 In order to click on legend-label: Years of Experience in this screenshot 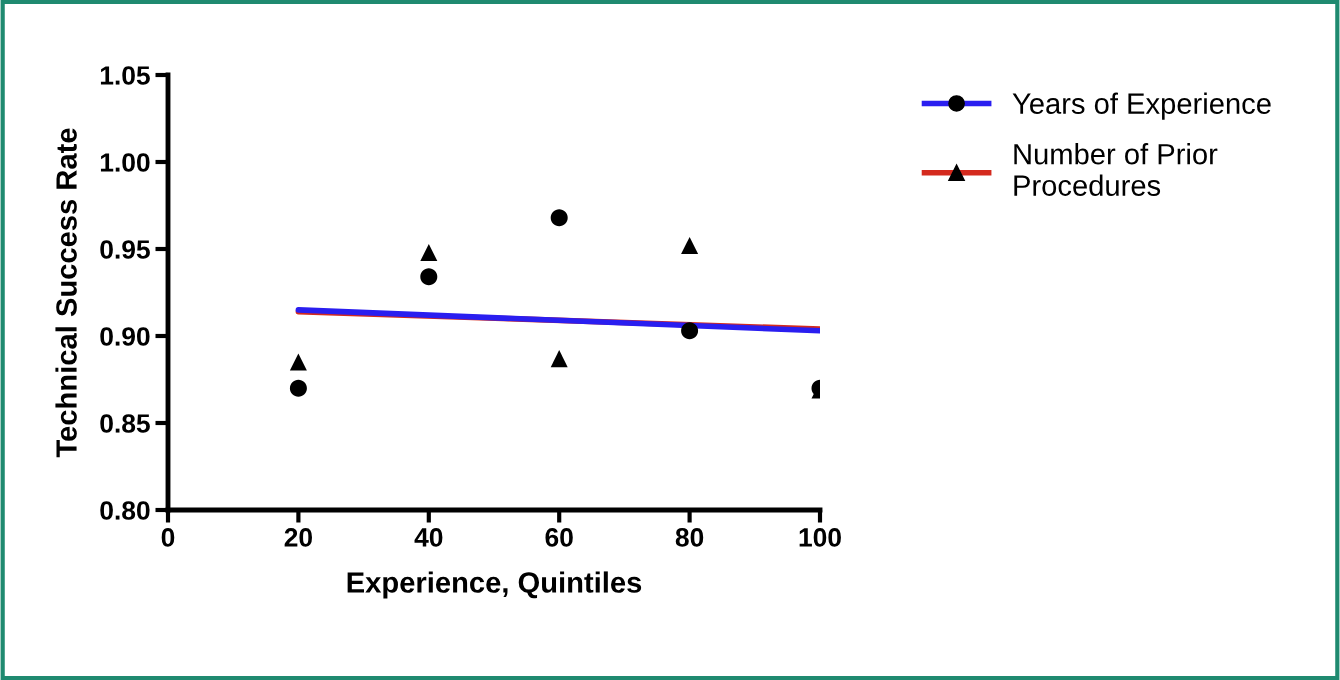, I will do `click(1141, 106)`.